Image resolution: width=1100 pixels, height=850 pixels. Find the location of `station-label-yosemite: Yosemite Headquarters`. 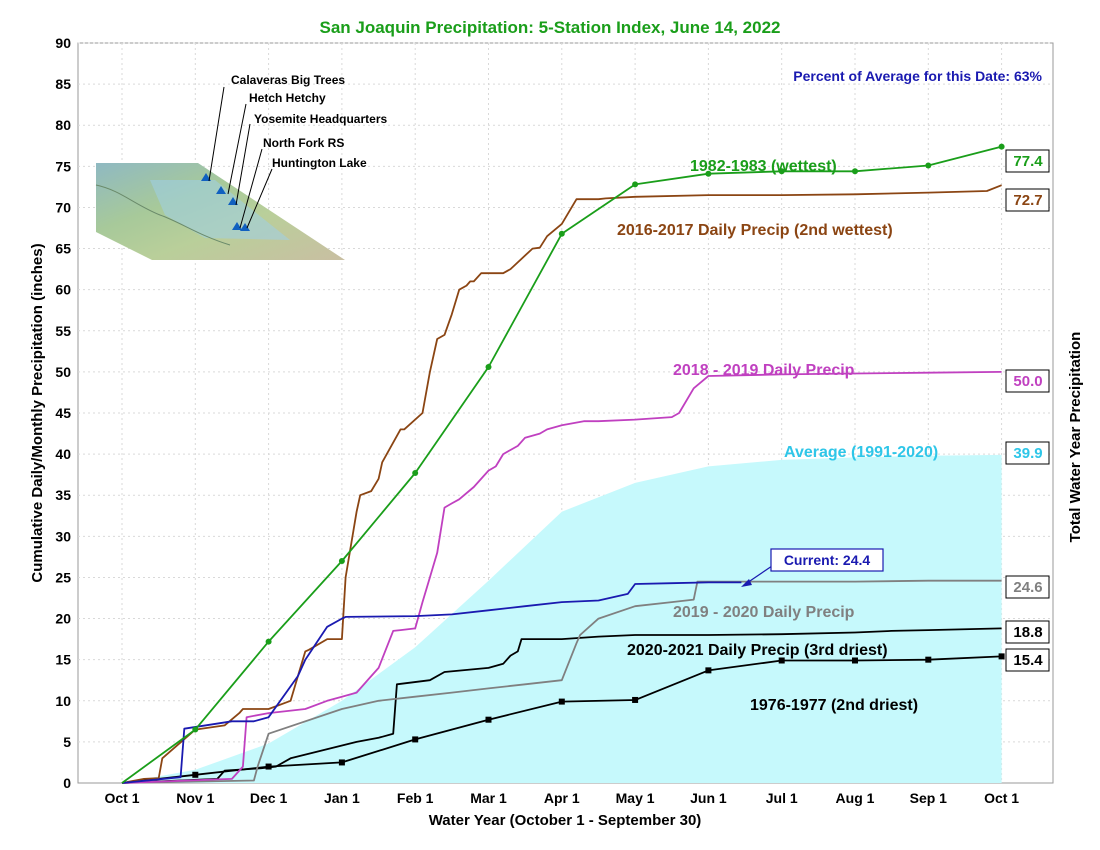

station-label-yosemite: Yosemite Headquarters is located at coordinates (320, 119).